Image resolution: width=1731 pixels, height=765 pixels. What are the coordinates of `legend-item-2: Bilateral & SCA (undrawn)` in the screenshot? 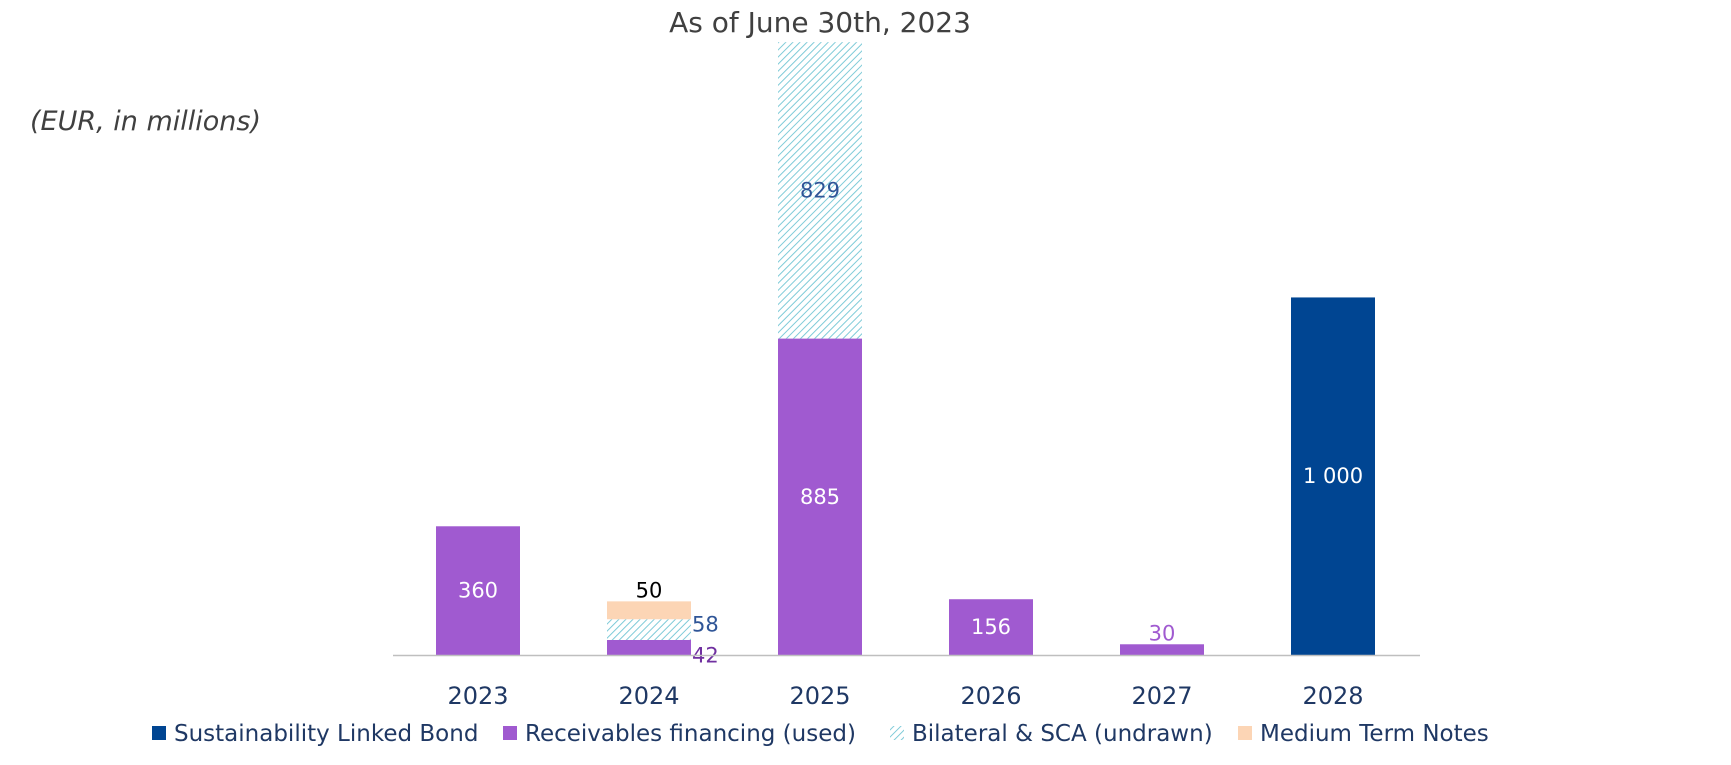 It's located at (1051, 734).